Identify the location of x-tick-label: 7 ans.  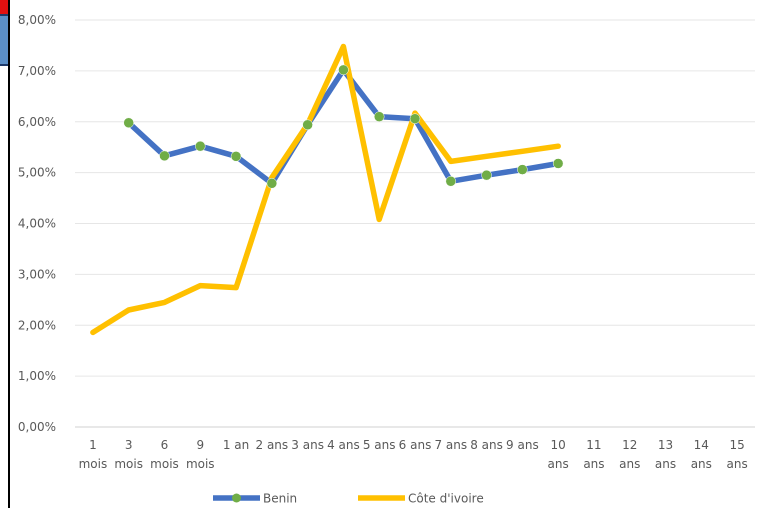
(450, 445).